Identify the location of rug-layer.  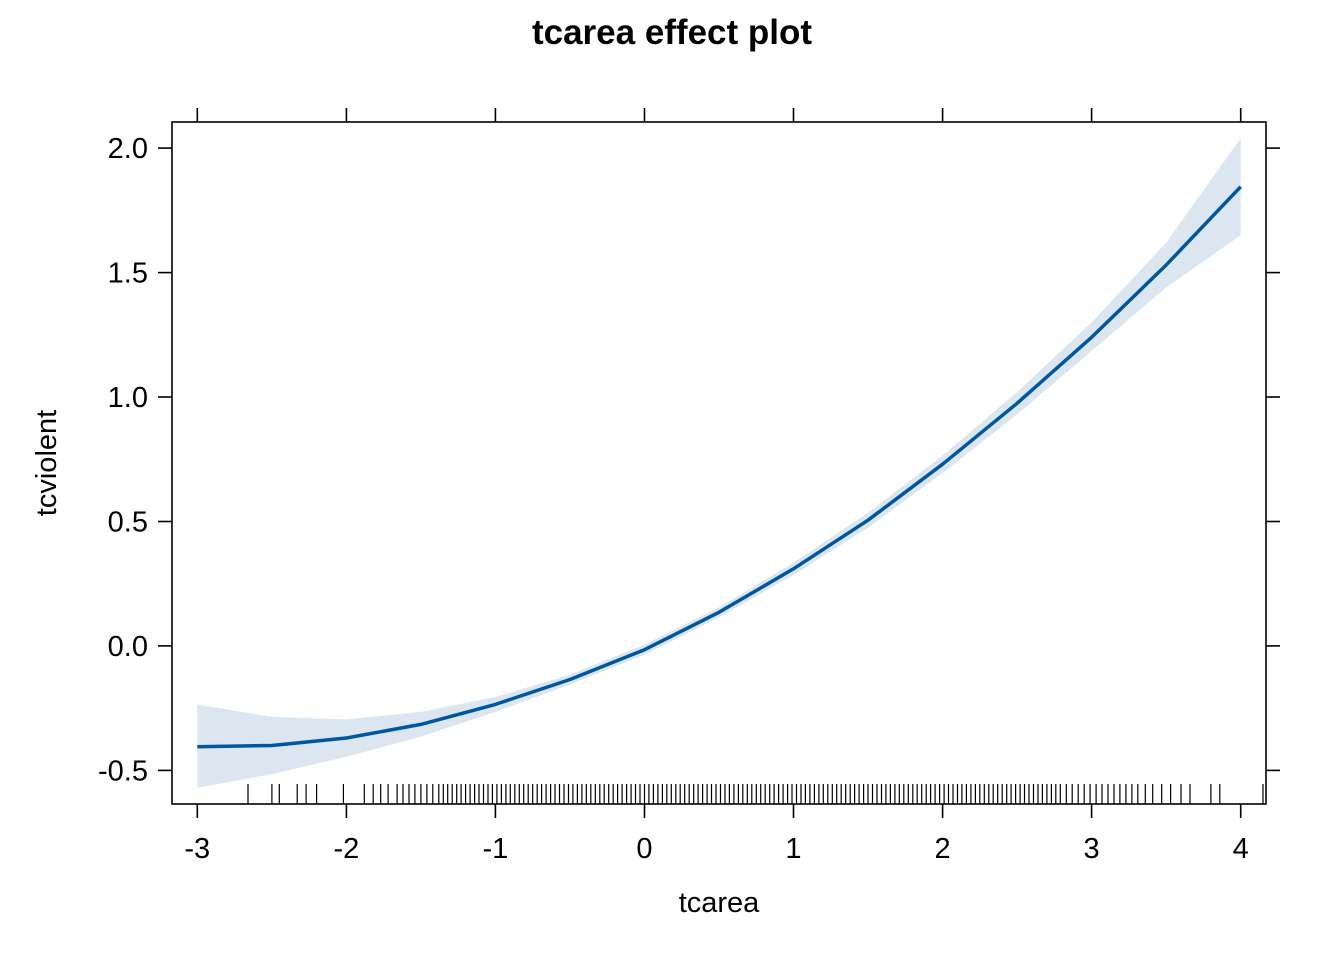
(755, 794).